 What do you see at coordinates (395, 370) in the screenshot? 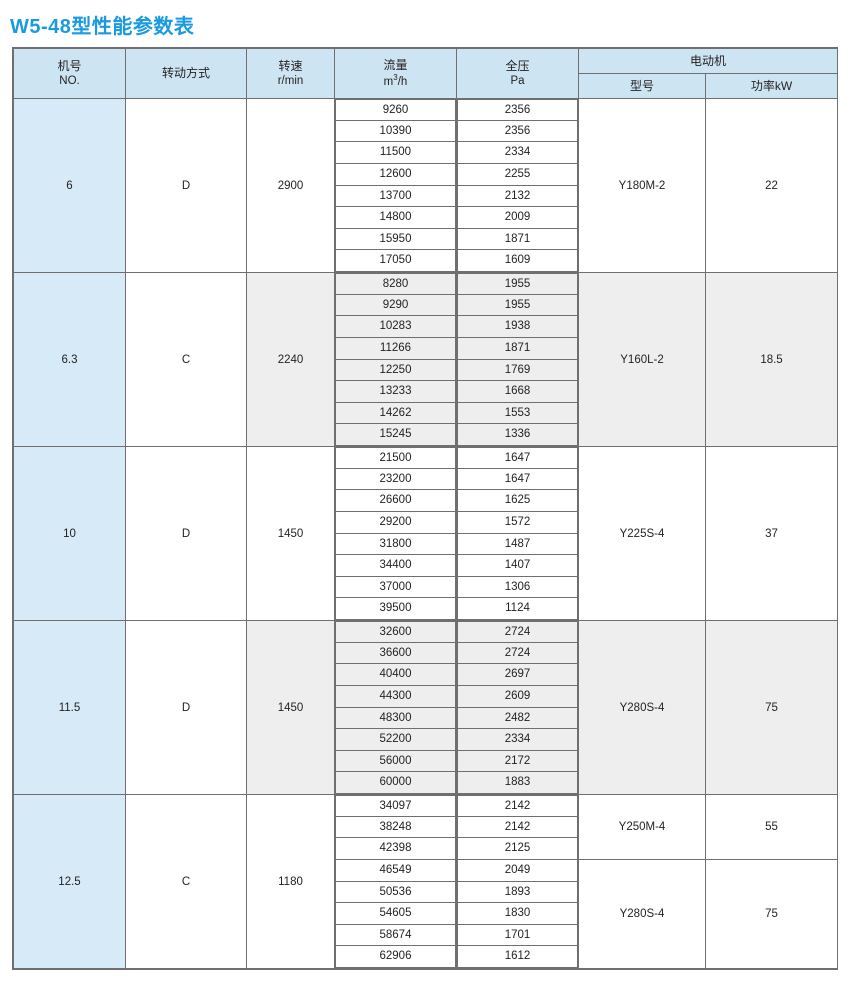
I see `flow-value: 12250` at bounding box center [395, 370].